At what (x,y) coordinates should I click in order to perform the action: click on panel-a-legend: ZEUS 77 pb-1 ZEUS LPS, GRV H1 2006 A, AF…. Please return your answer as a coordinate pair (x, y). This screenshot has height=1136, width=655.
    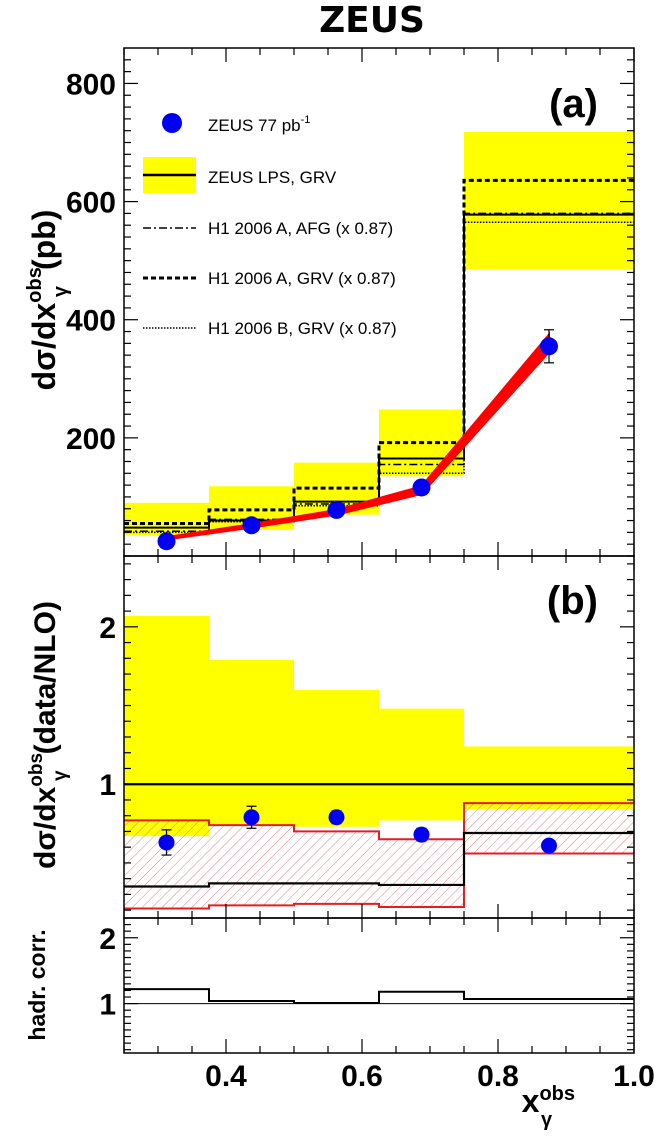
    Looking at the image, I should click on (270, 225).